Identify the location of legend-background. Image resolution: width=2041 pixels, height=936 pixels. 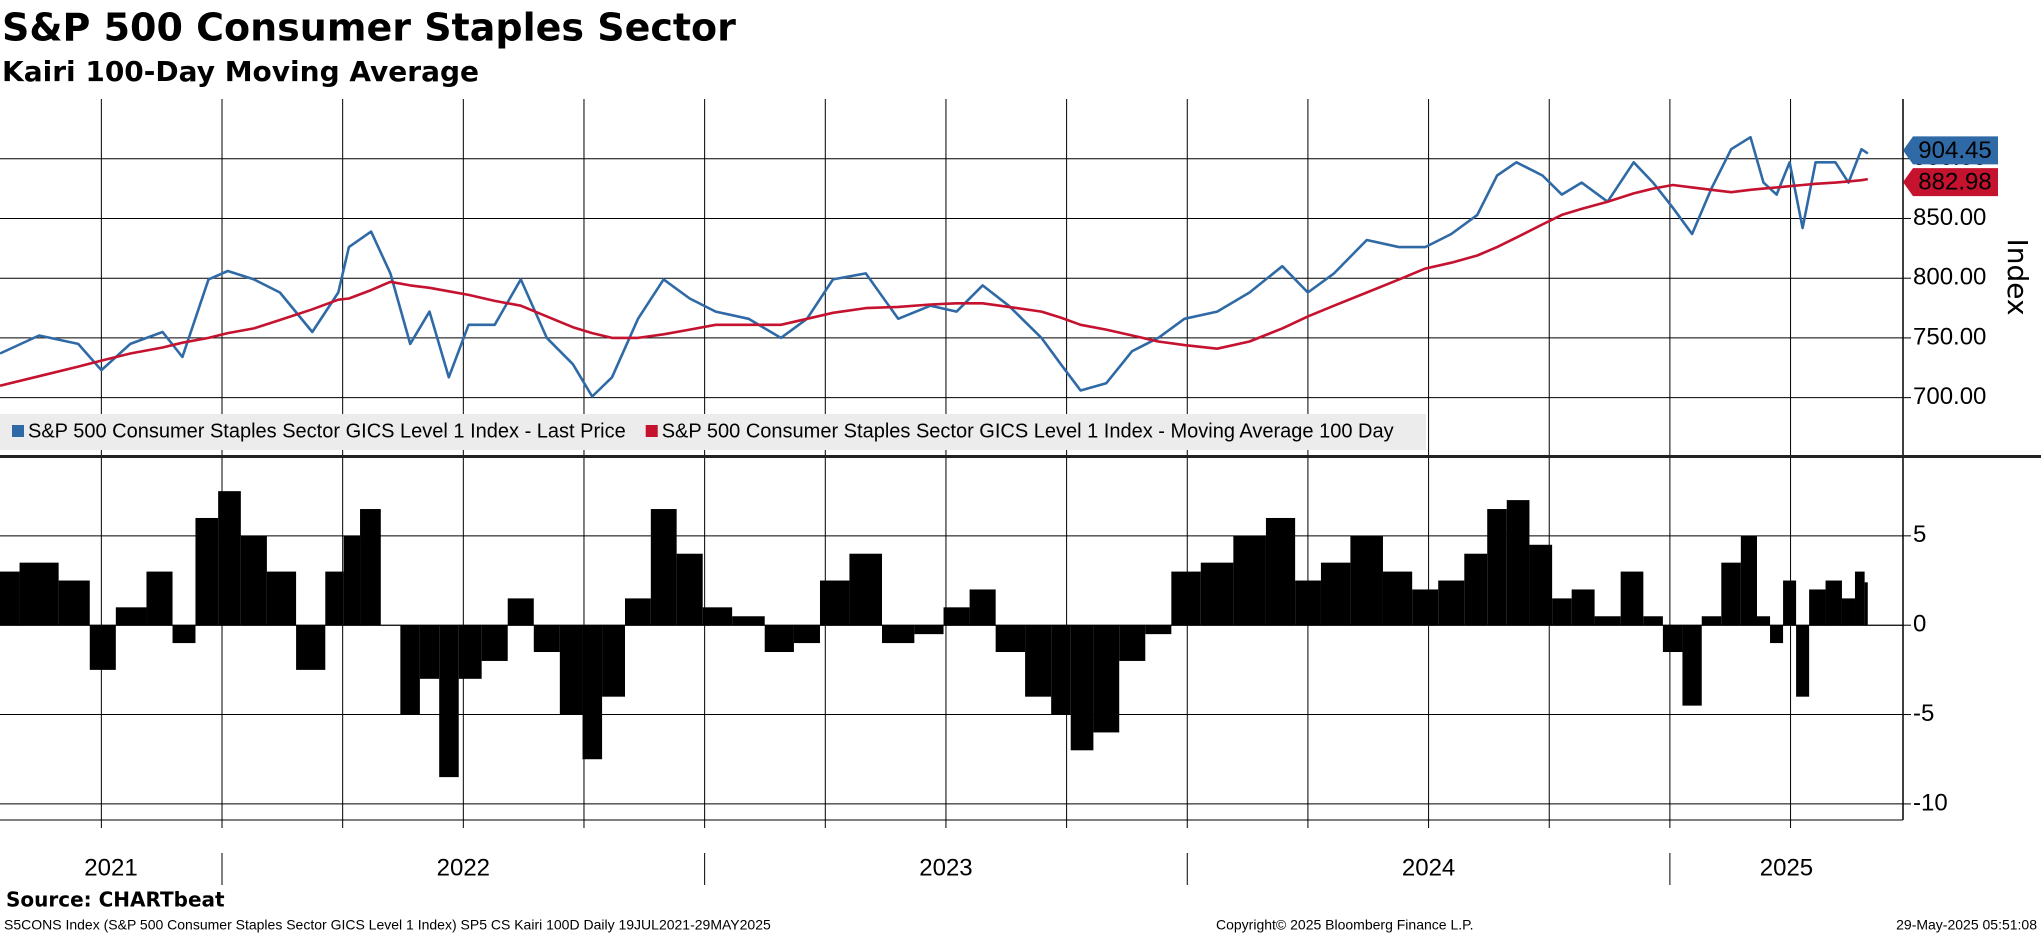
(713, 432).